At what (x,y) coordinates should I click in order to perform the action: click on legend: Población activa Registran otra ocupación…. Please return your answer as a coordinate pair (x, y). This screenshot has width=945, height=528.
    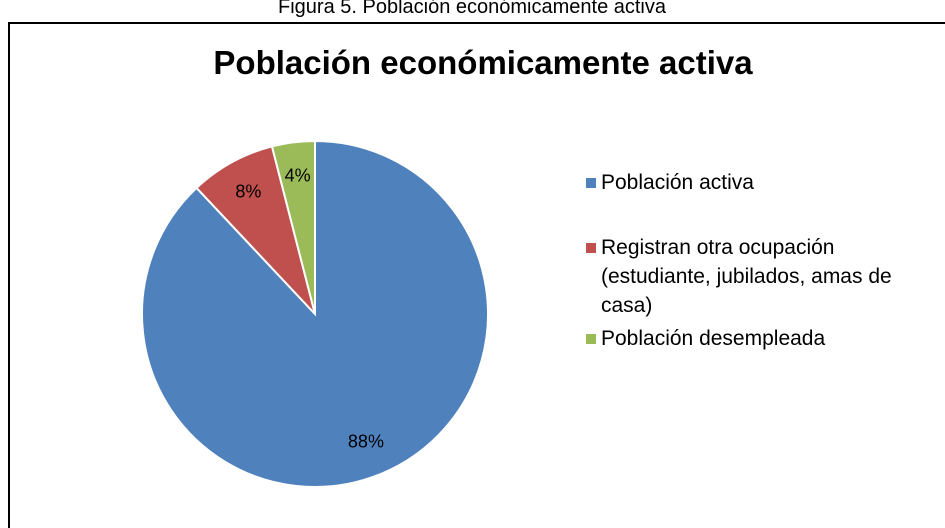
    Looking at the image, I should click on (754, 260).